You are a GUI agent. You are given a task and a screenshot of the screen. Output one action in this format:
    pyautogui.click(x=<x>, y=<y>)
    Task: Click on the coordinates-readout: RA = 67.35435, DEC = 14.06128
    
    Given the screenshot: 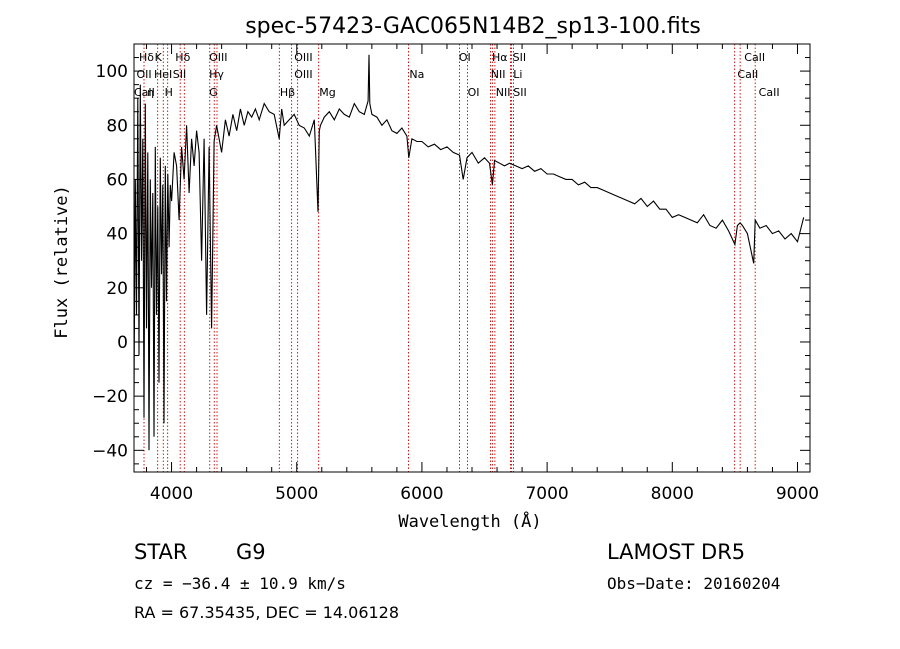 What is the action you would take?
    pyautogui.click(x=267, y=612)
    